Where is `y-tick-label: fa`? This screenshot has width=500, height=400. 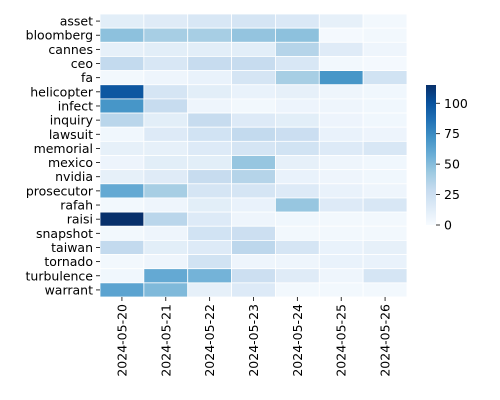
y-tick-label: fa is located at coordinates (87, 77).